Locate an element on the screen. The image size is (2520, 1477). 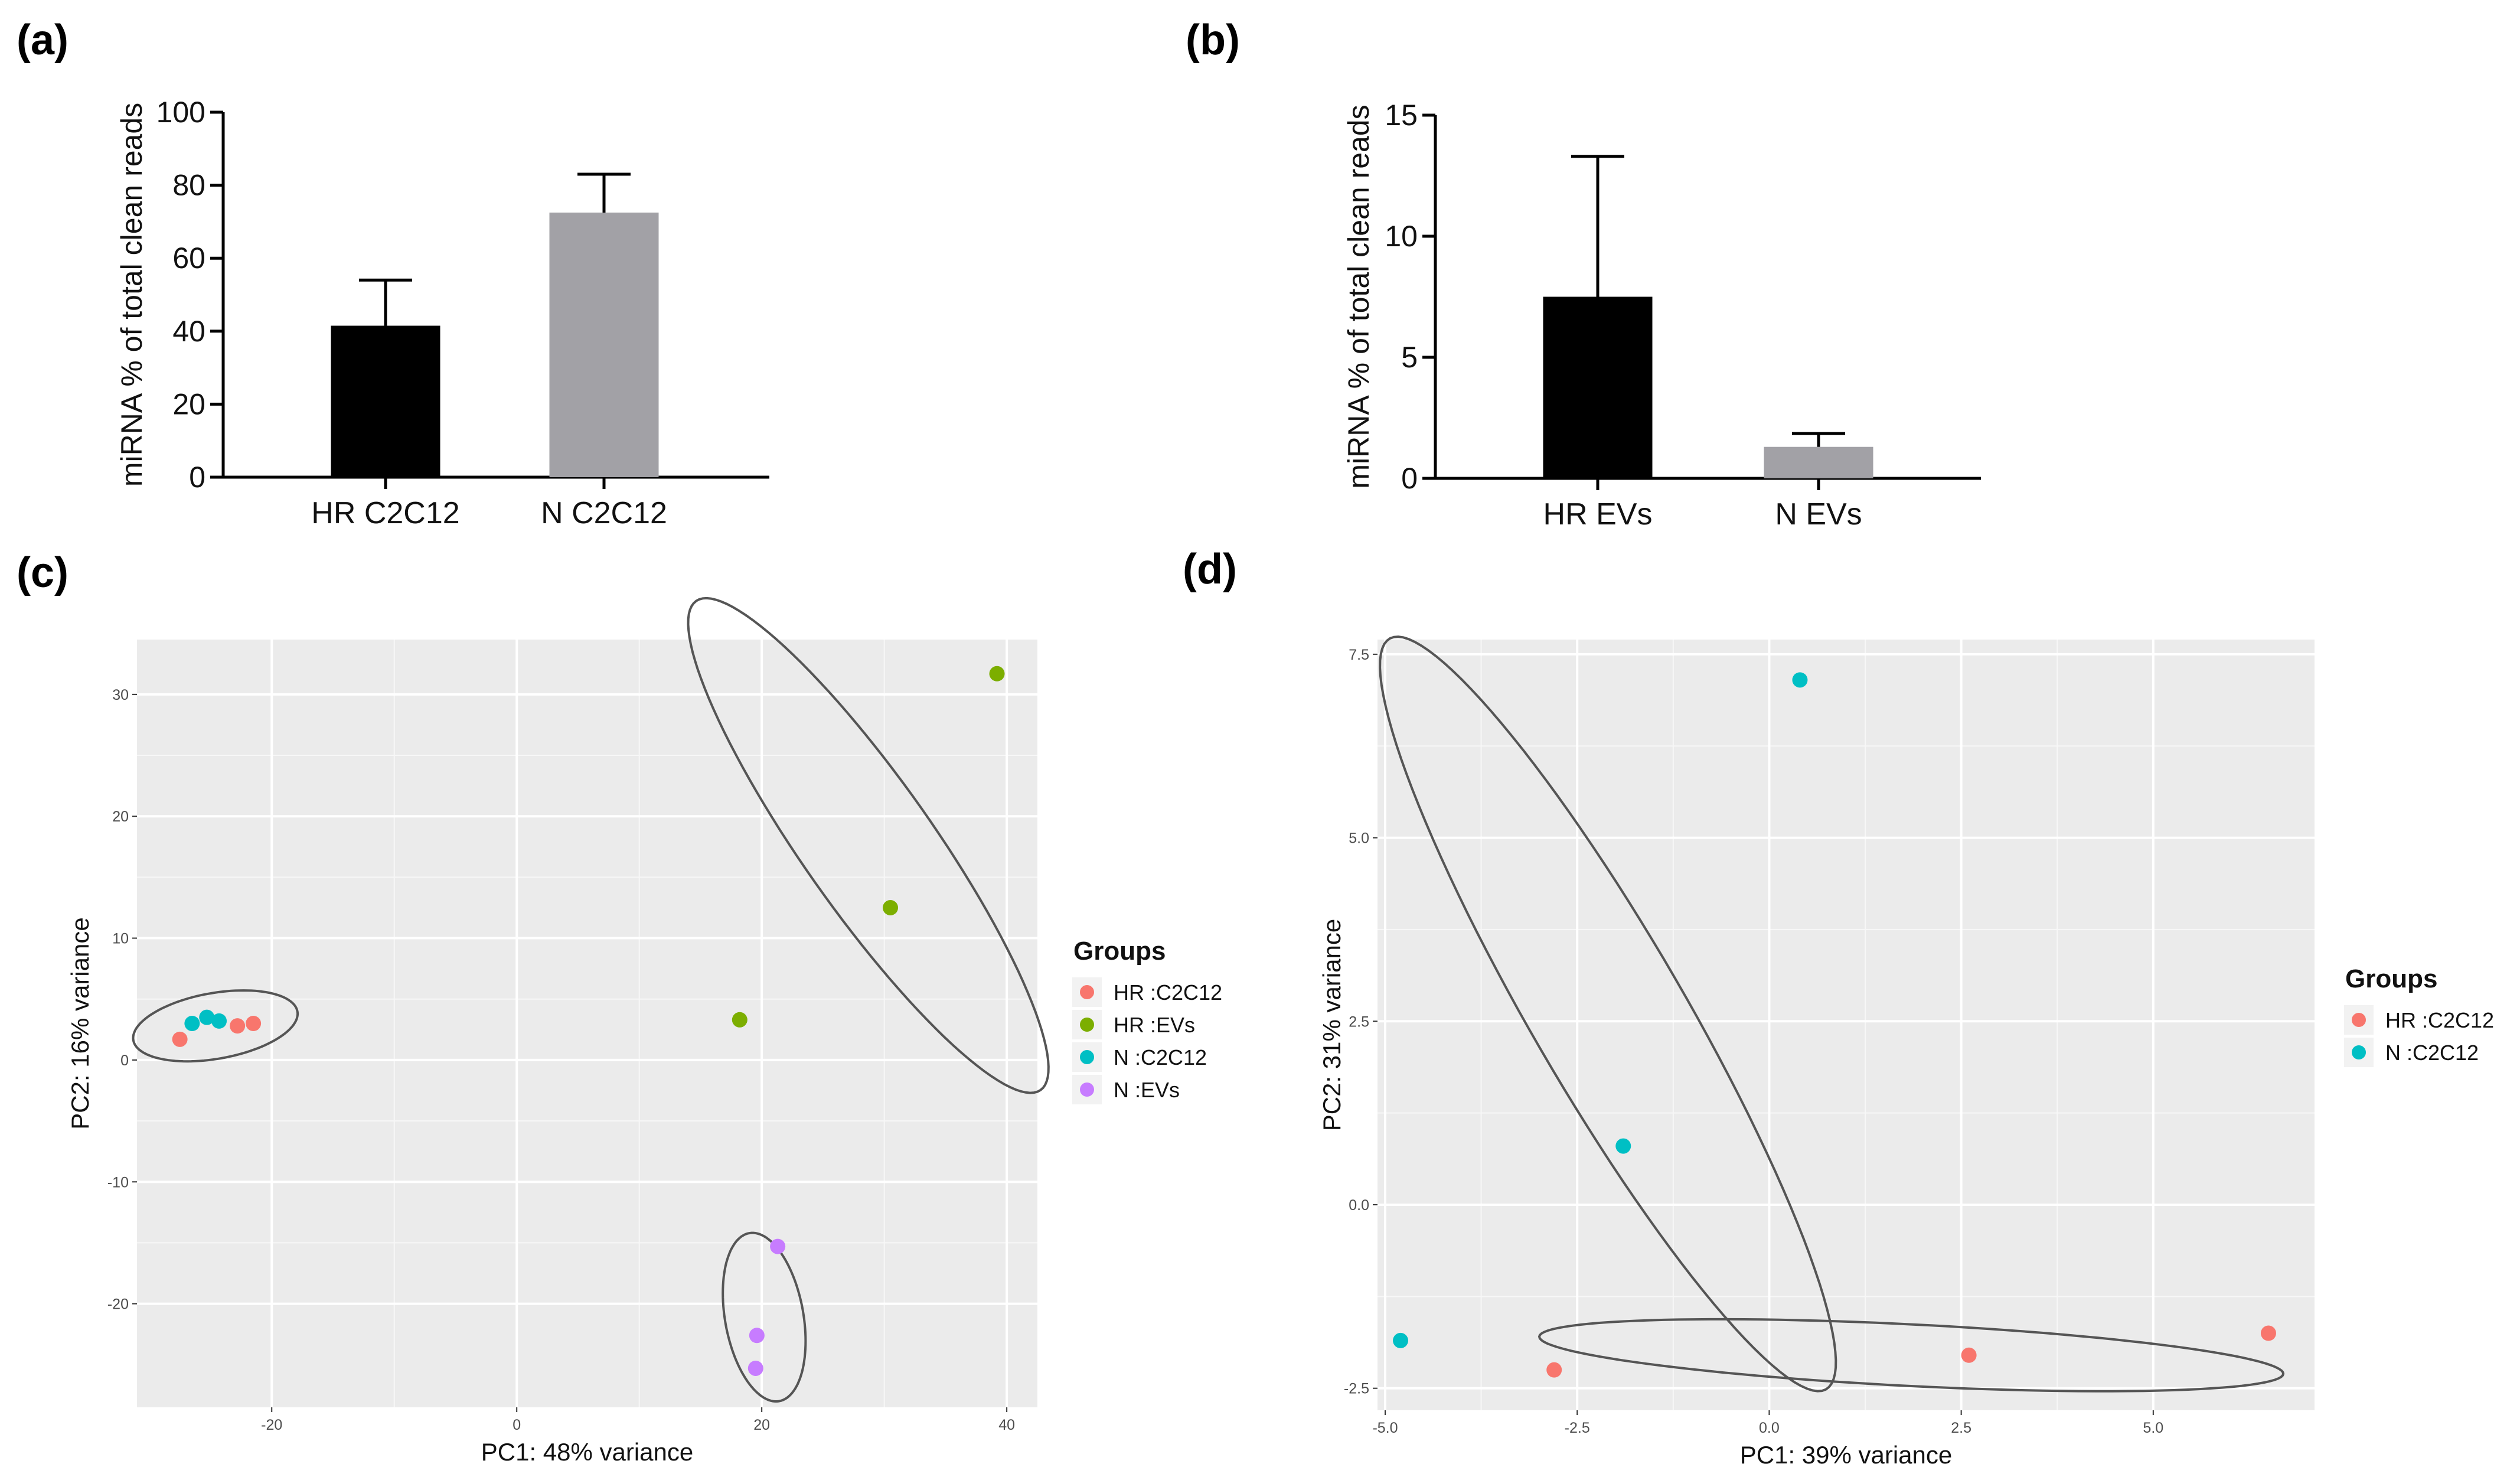
y-tick-label: 30 is located at coordinates (120, 695).